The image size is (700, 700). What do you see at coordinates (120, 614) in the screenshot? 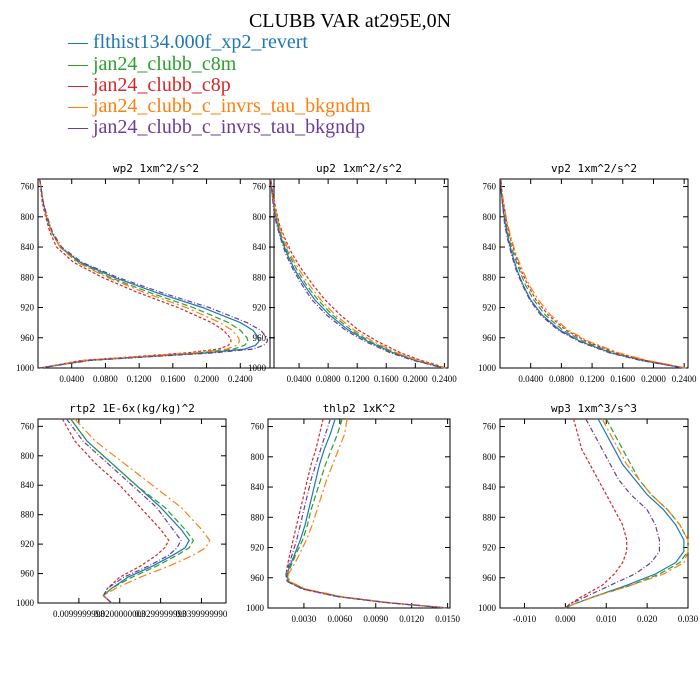
I see `x-tick-label: 0.0200000003` at bounding box center [120, 614].